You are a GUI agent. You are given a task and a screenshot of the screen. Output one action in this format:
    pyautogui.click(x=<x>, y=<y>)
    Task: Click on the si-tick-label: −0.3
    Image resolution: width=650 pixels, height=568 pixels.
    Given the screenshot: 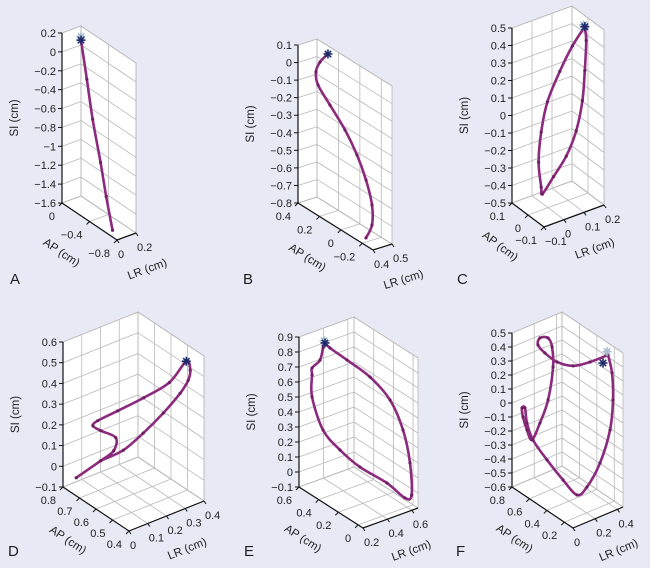 What is the action you would take?
    pyautogui.click(x=495, y=169)
    